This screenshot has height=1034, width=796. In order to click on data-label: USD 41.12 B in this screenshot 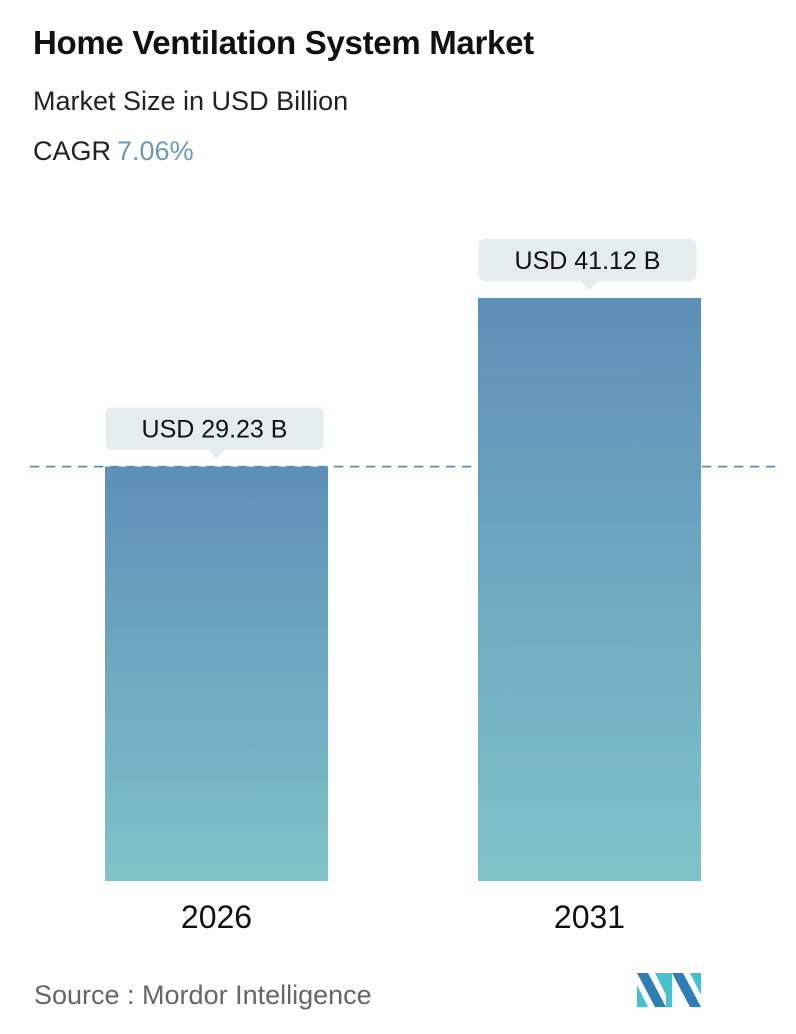, I will do `click(588, 261)`.